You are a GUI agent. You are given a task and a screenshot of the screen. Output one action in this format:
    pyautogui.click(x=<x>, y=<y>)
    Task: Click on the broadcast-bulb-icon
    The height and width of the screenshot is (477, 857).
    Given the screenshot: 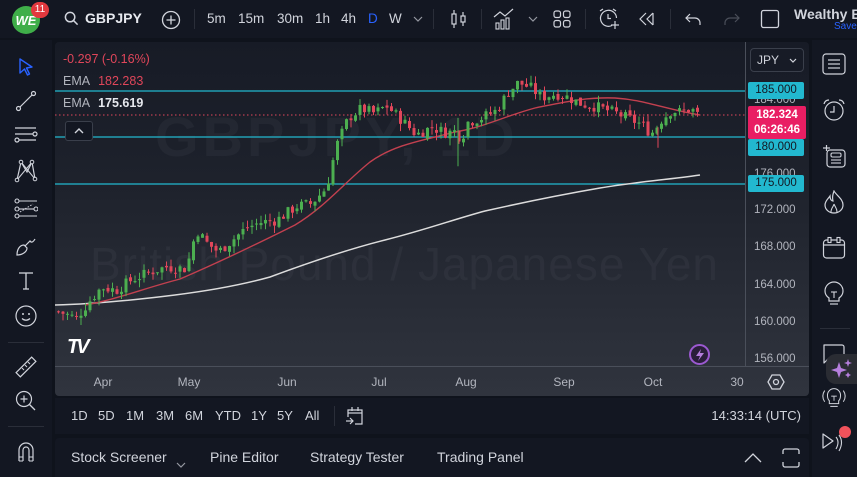 What is the action you would take?
    pyautogui.click(x=834, y=397)
    